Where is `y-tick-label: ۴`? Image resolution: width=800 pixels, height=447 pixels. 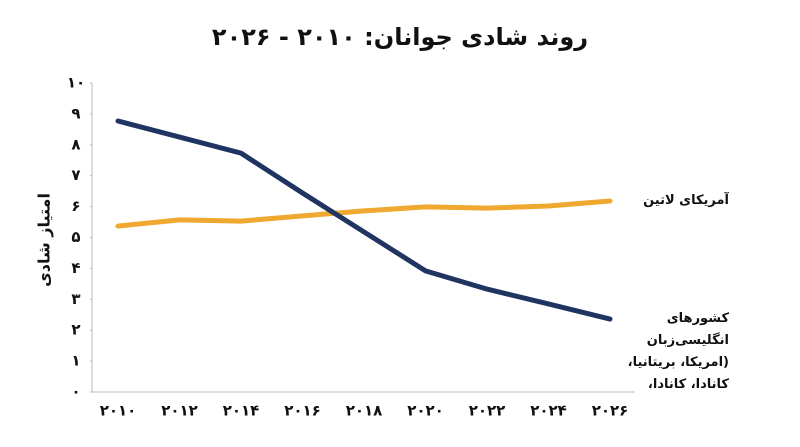 y-tick-label: ۴ is located at coordinates (75, 268).